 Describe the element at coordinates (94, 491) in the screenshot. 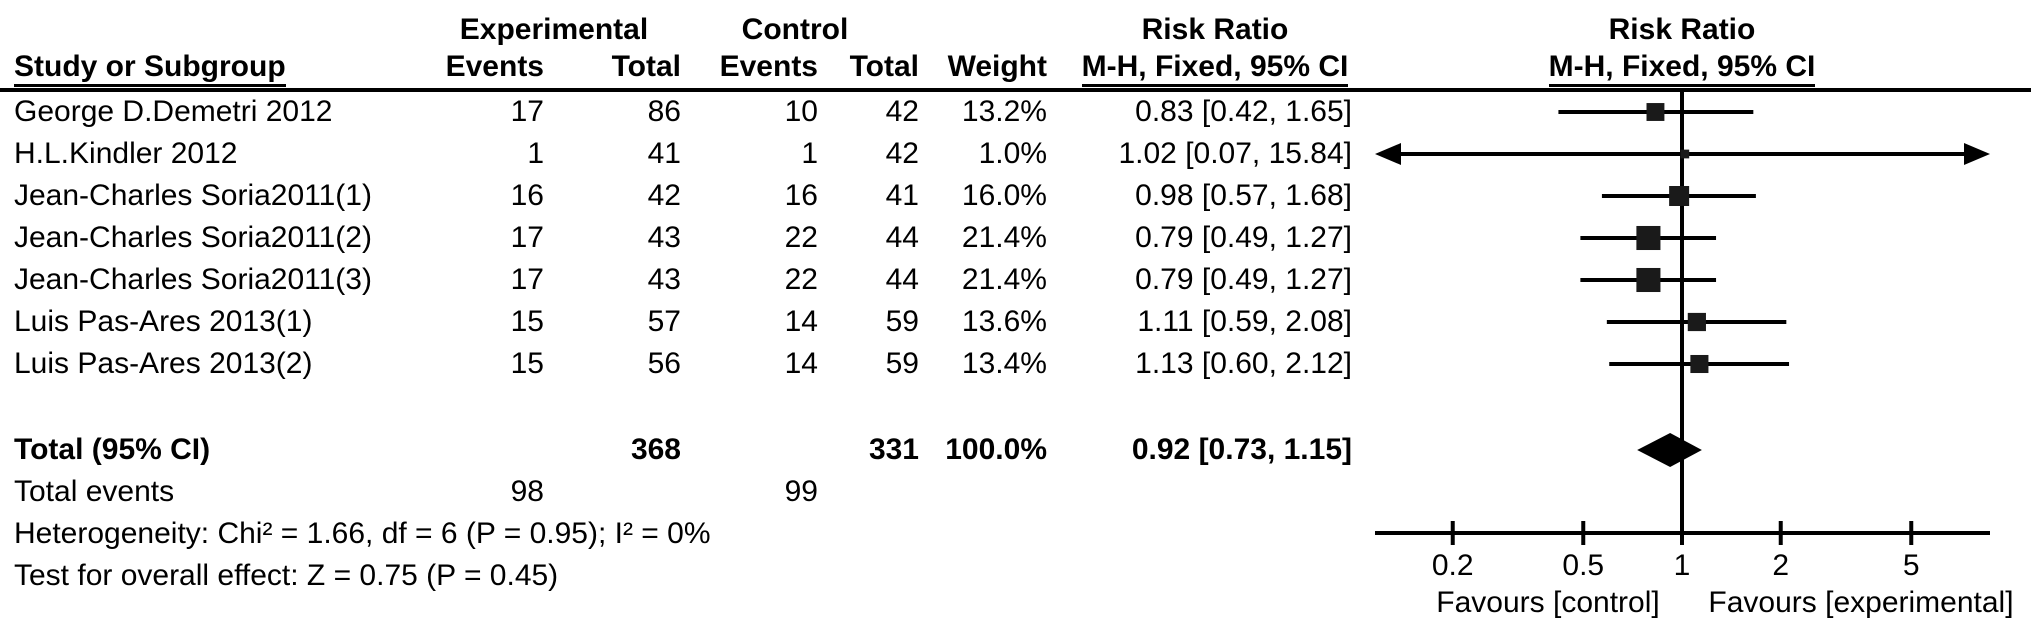

I see `total-events-label: Total events` at that location.